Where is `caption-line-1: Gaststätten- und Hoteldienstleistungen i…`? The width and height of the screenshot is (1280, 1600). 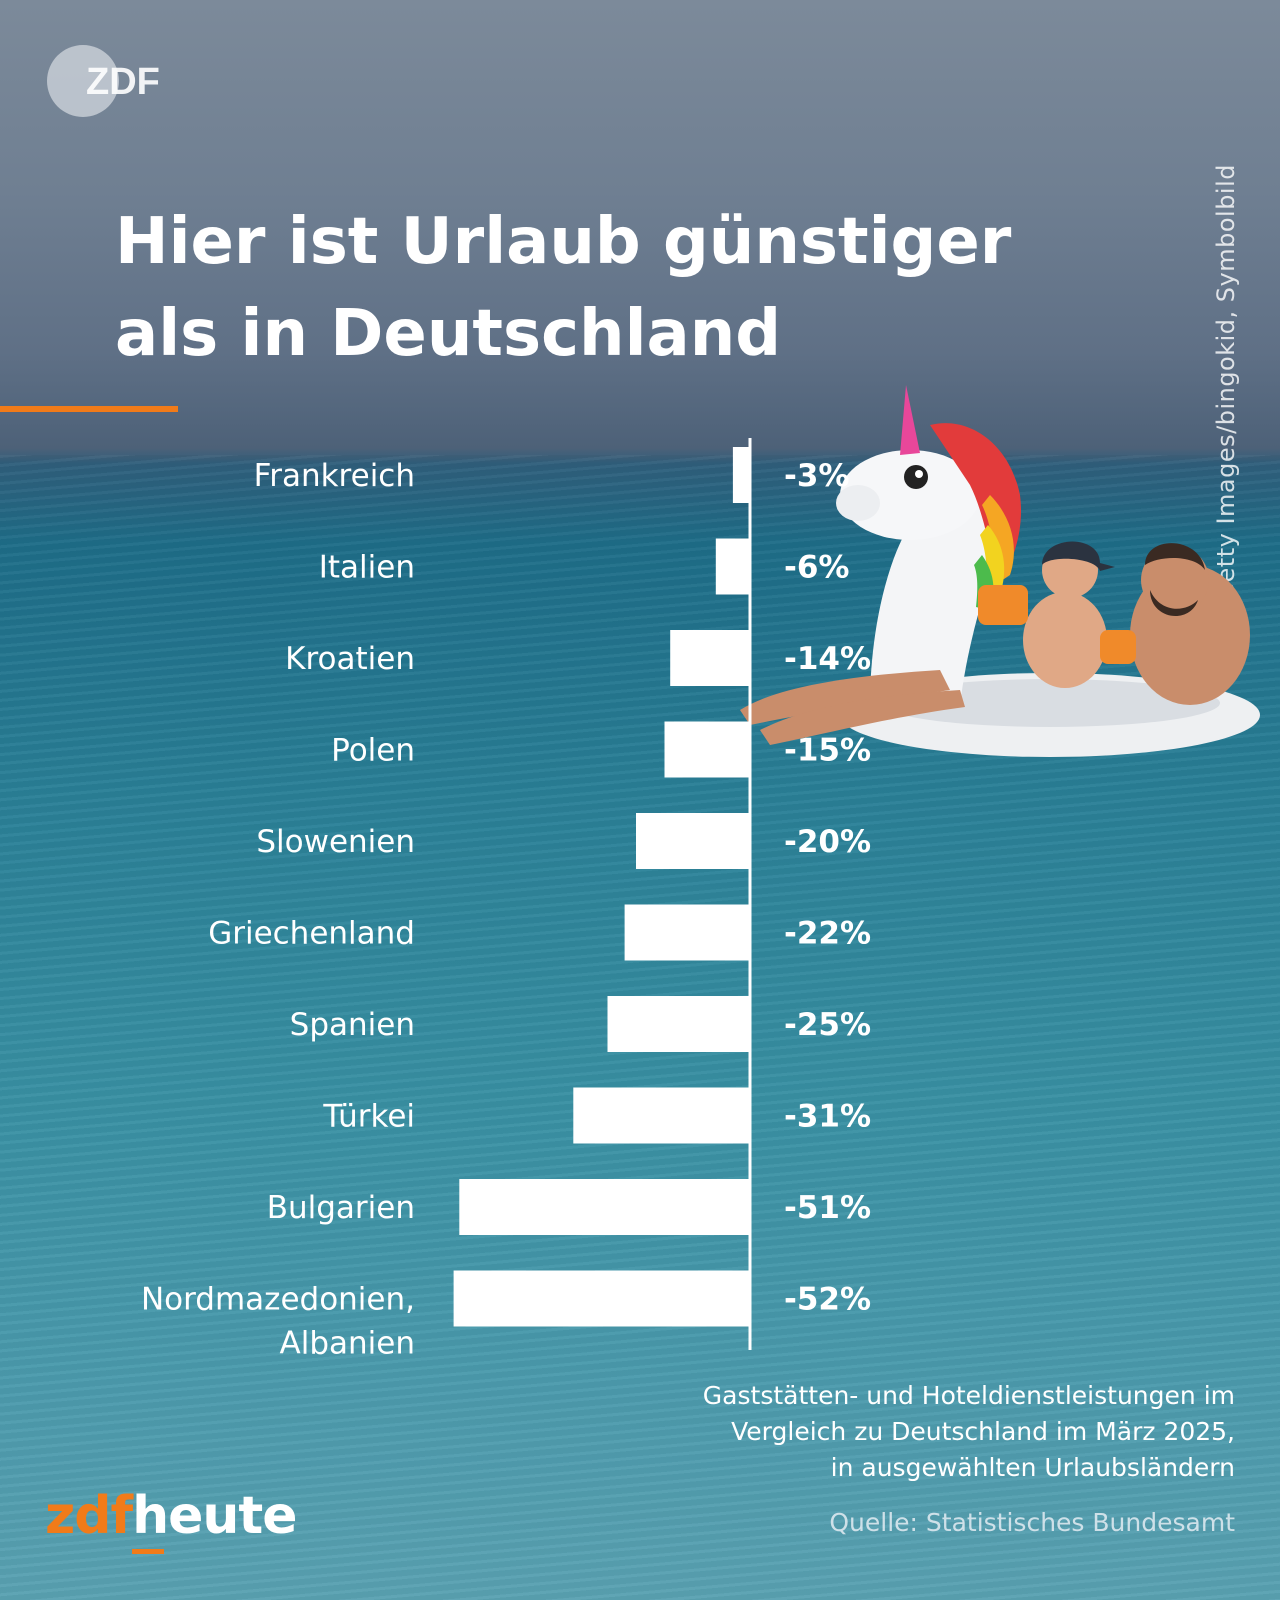 caption-line-1: Gaststätten- und Hoteldienstleistungen i… is located at coordinates (968, 1395).